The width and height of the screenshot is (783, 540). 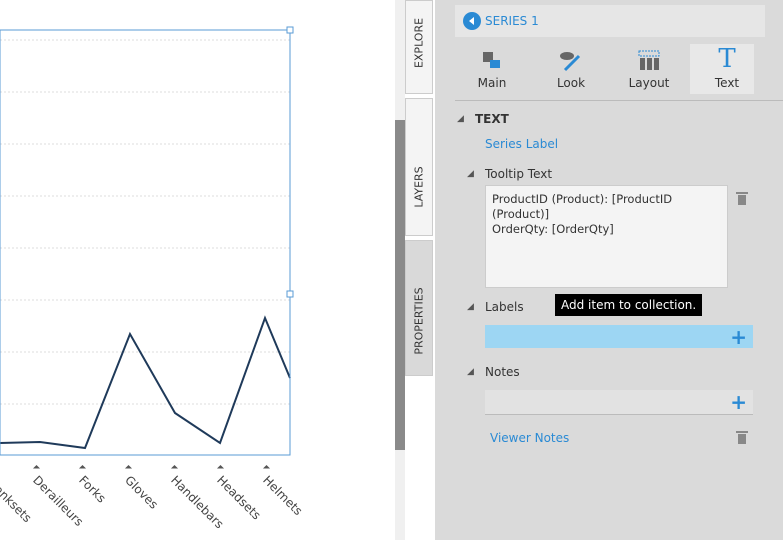 What do you see at coordinates (619, 337) in the screenshot?
I see `labels-add-row: +` at bounding box center [619, 337].